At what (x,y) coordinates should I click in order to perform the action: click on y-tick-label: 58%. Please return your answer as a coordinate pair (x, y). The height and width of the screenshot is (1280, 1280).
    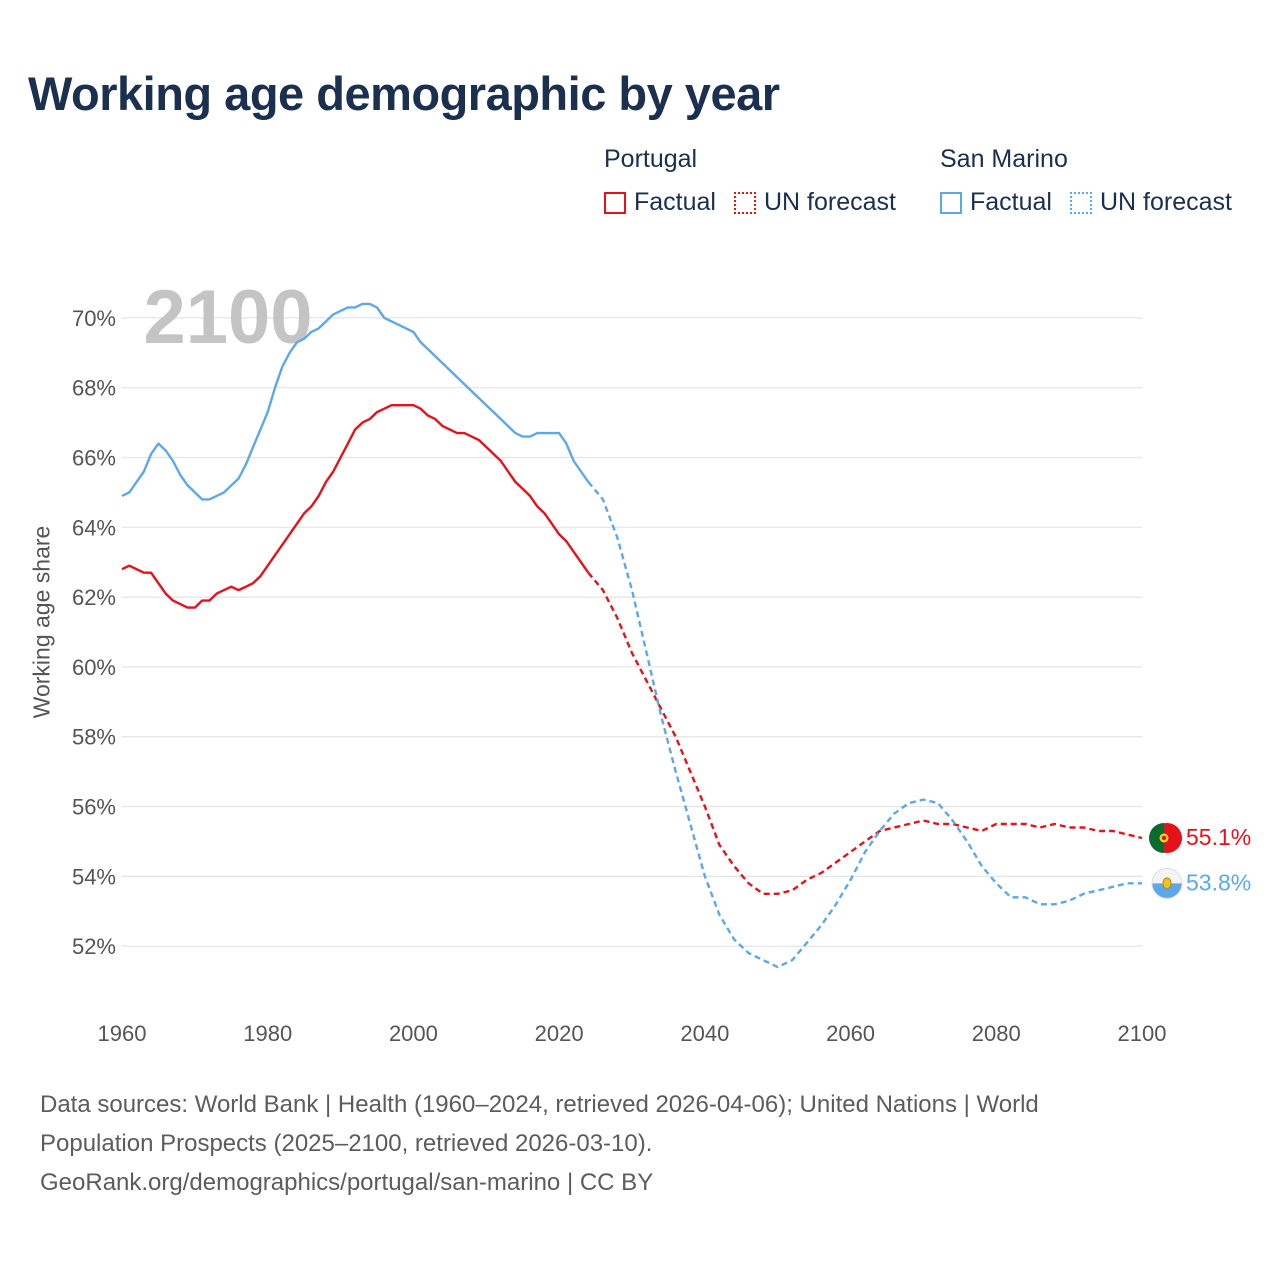
    Looking at the image, I should click on (94, 737).